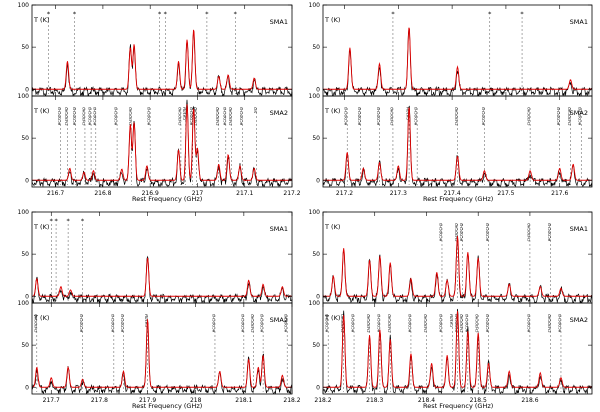 Image resolution: width=600 pixels, height=412 pixels. I want to click on molecule-label: SiO, so click(256, 110).